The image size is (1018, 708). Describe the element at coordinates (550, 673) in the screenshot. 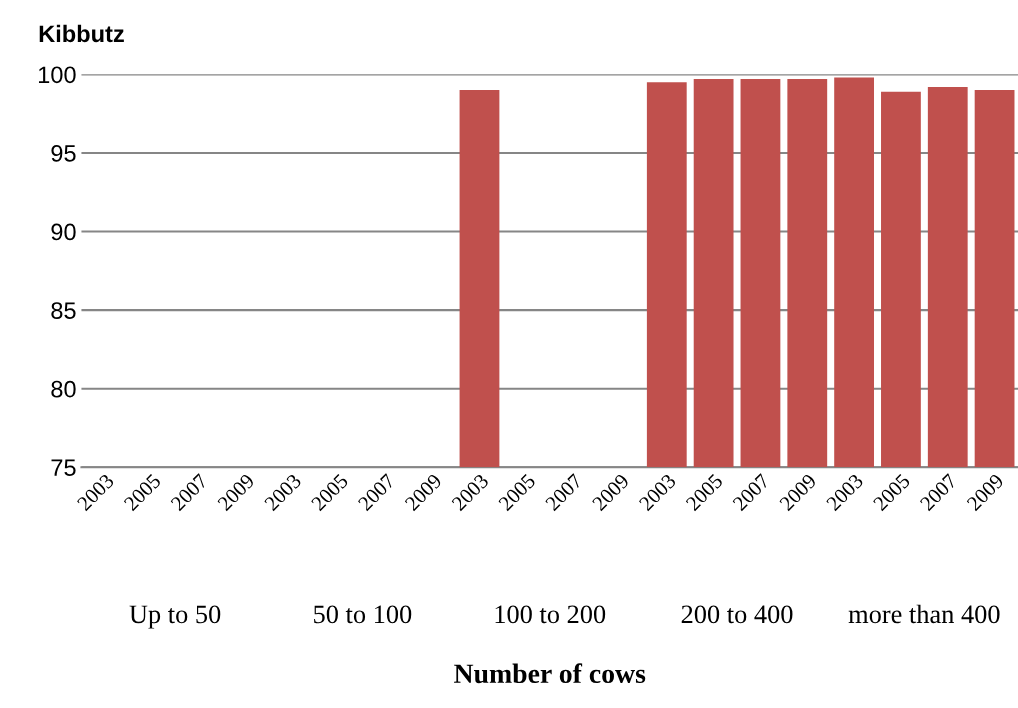

I see `text: Number of cows` at that location.